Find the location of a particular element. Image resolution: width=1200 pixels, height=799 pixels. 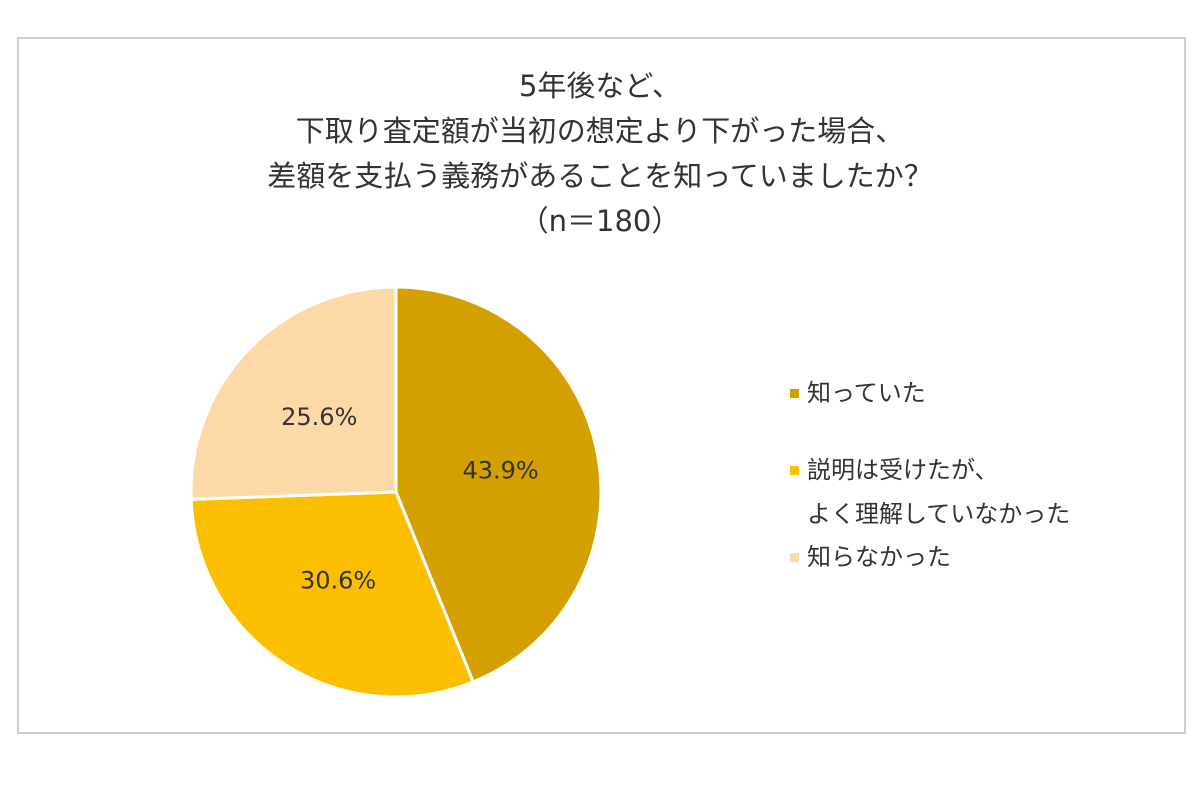

legend-label: 説明は受けたが、 よく理解していなかった is located at coordinates (939, 492).